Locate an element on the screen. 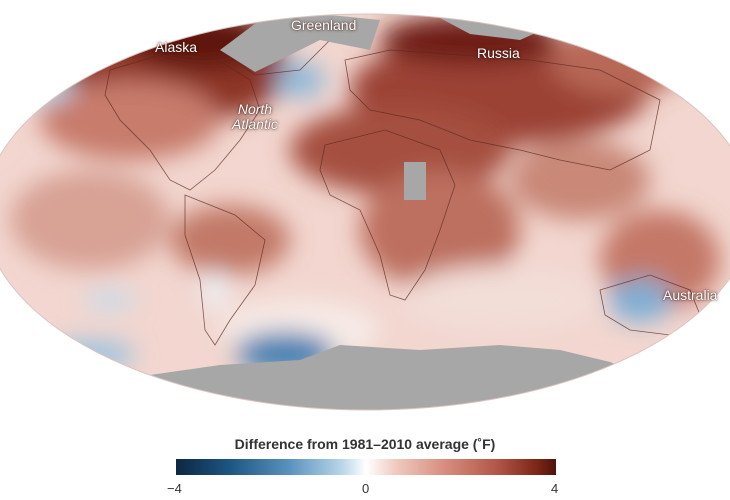  south-america-outline is located at coordinates (225, 270).